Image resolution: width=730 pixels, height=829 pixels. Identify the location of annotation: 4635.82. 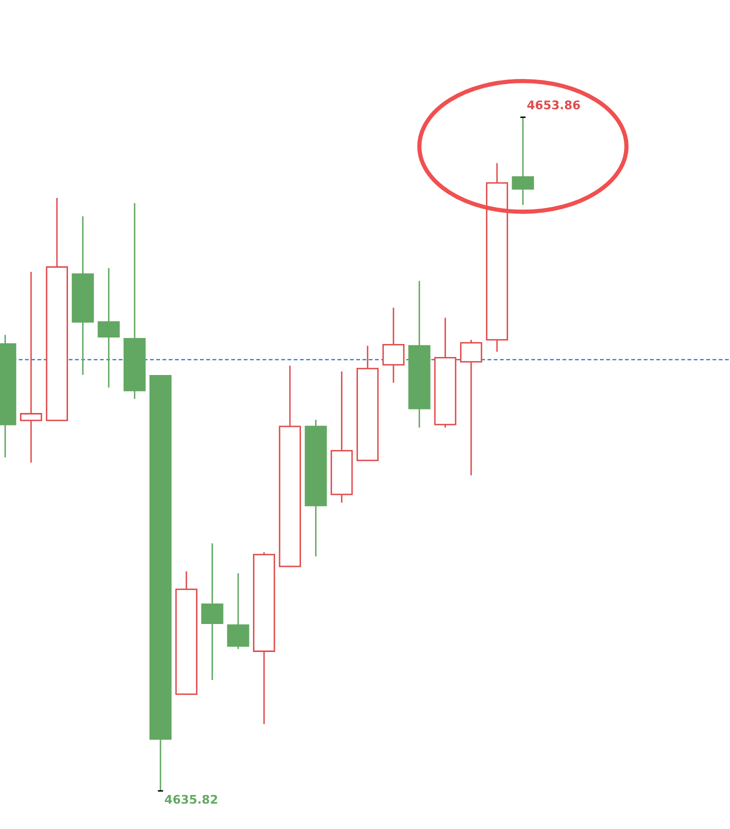
(191, 799).